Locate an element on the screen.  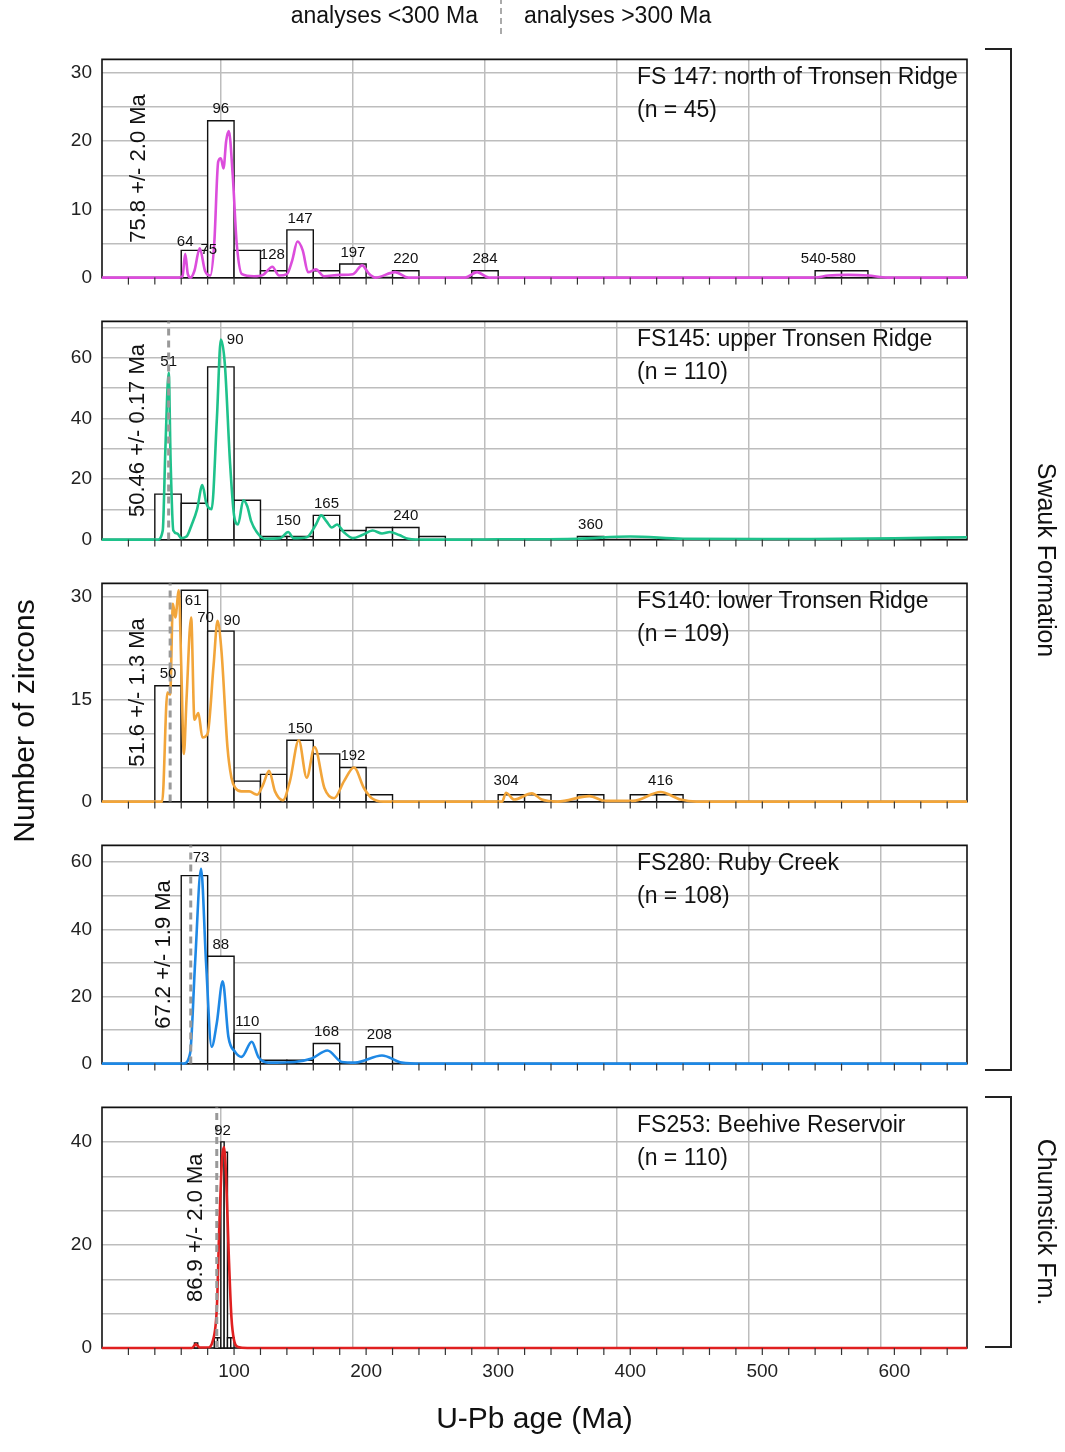
chart-title: FS253: Beehive Reservoir is located at coordinates (771, 1124).